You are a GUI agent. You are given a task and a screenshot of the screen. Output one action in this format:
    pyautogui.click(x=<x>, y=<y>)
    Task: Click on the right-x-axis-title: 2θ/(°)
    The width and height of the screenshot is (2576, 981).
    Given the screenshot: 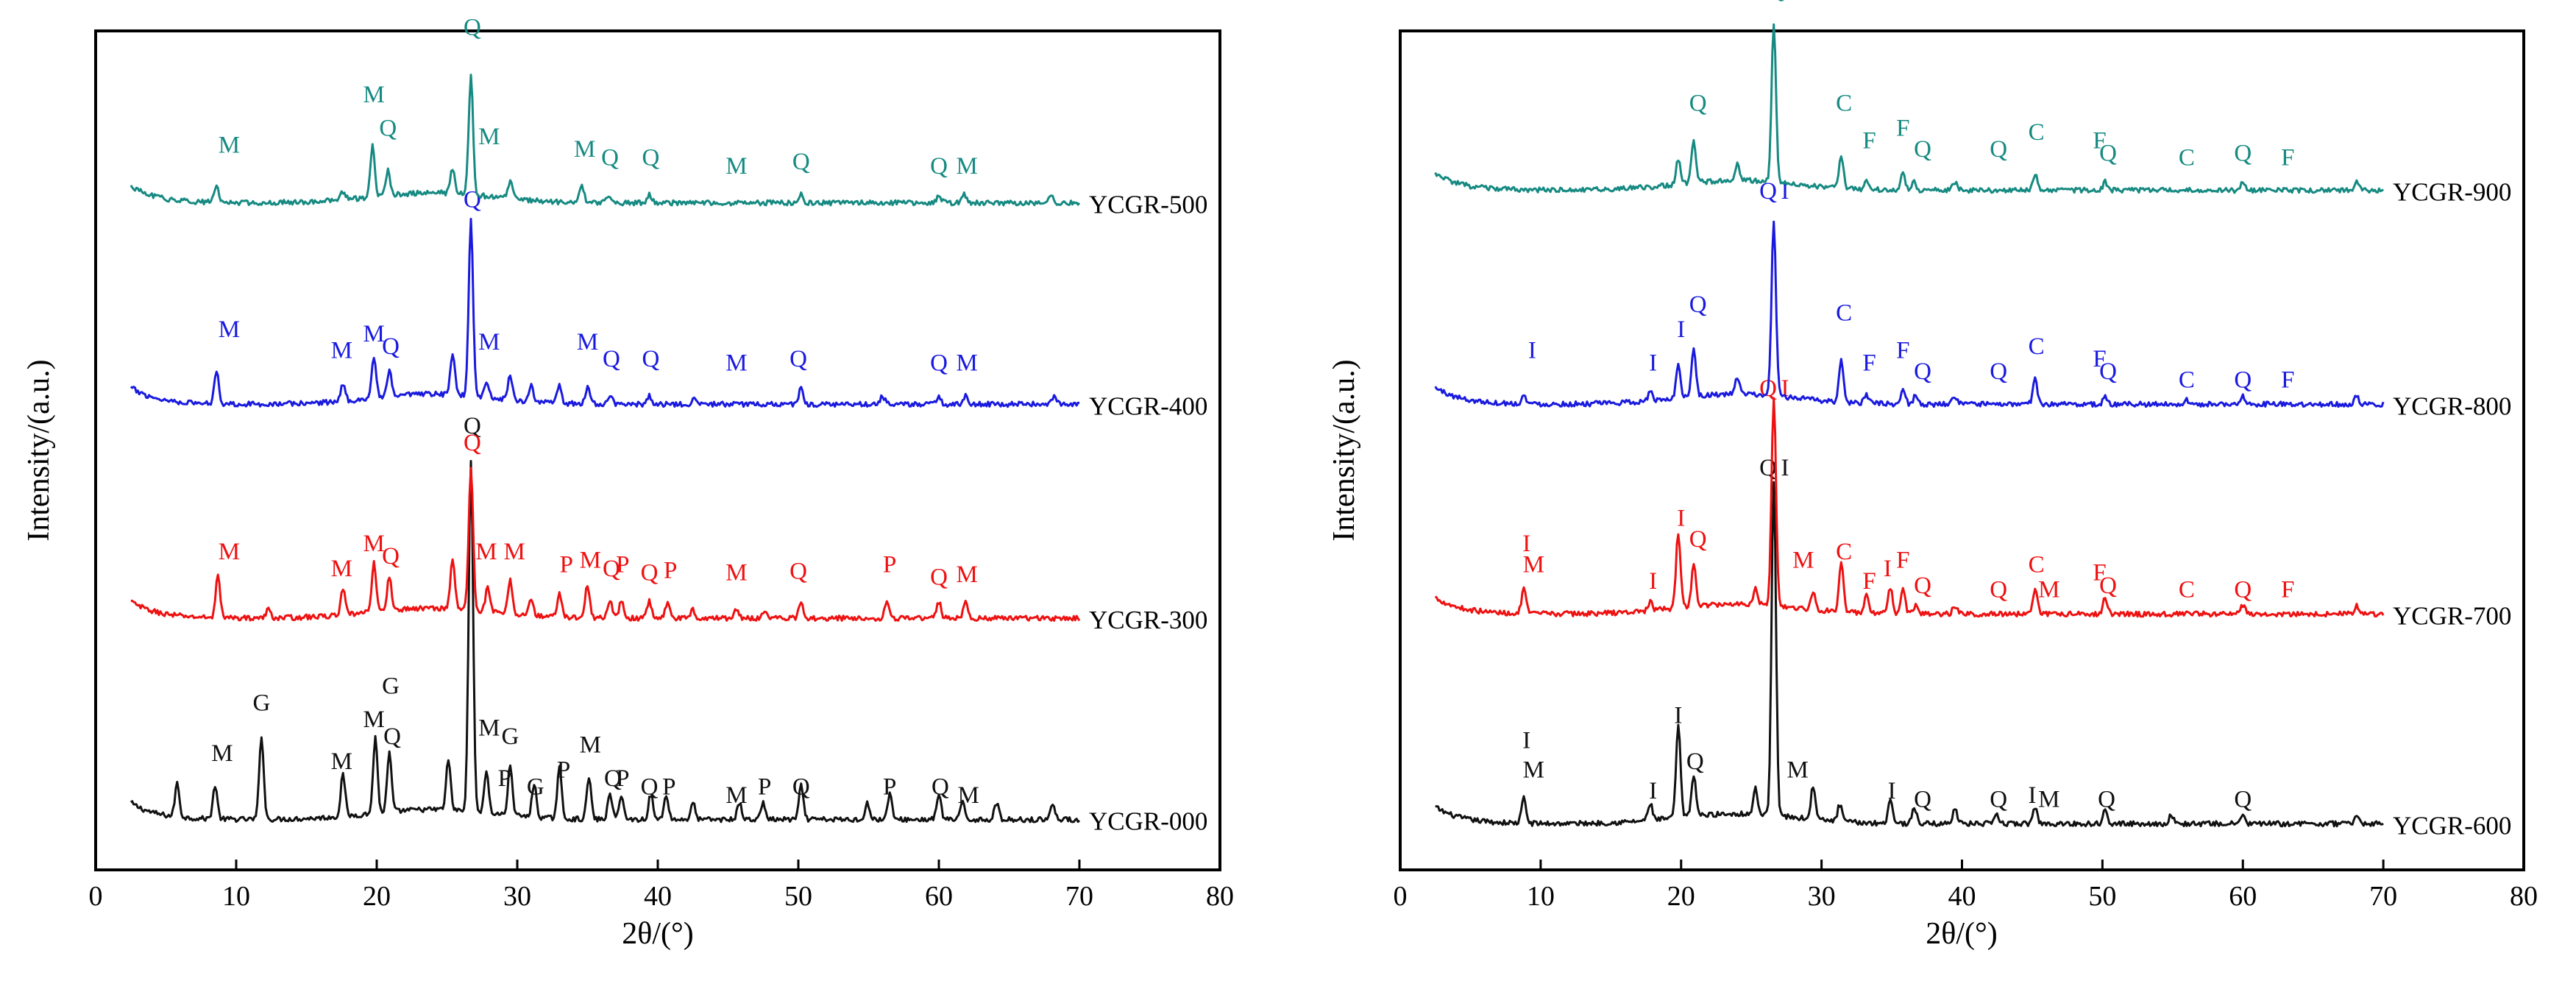 What is the action you would take?
    pyautogui.click(x=1962, y=934)
    